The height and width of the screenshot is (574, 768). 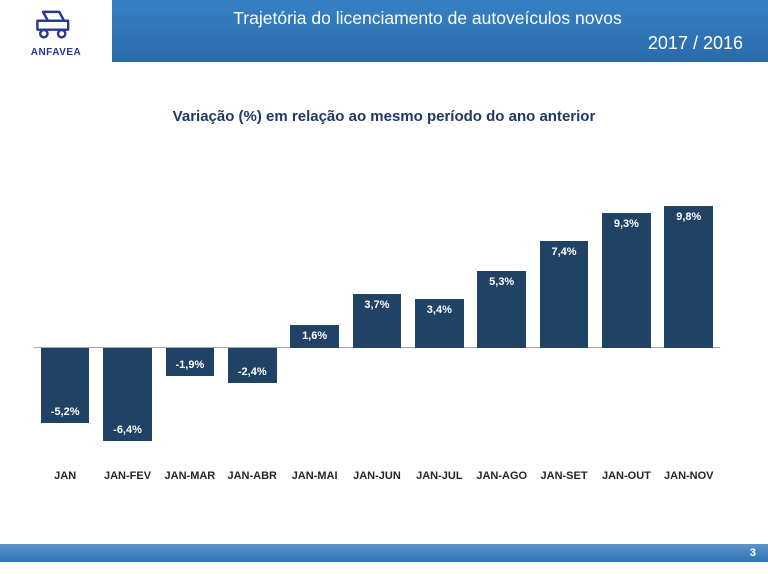 I want to click on bar-value-label: 5,3%, so click(x=502, y=282).